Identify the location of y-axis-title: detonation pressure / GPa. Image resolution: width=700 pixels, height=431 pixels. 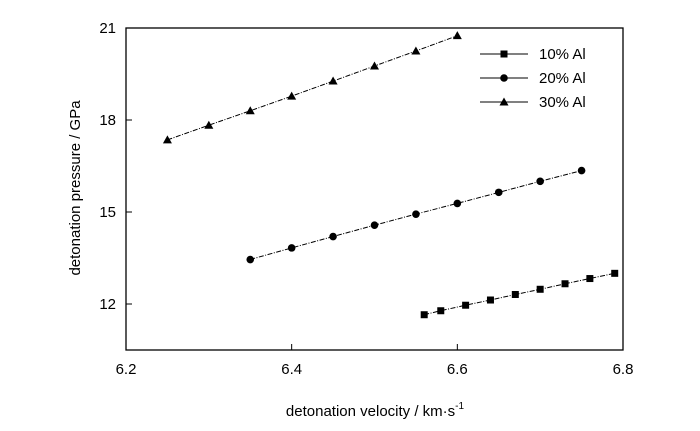
(75, 188).